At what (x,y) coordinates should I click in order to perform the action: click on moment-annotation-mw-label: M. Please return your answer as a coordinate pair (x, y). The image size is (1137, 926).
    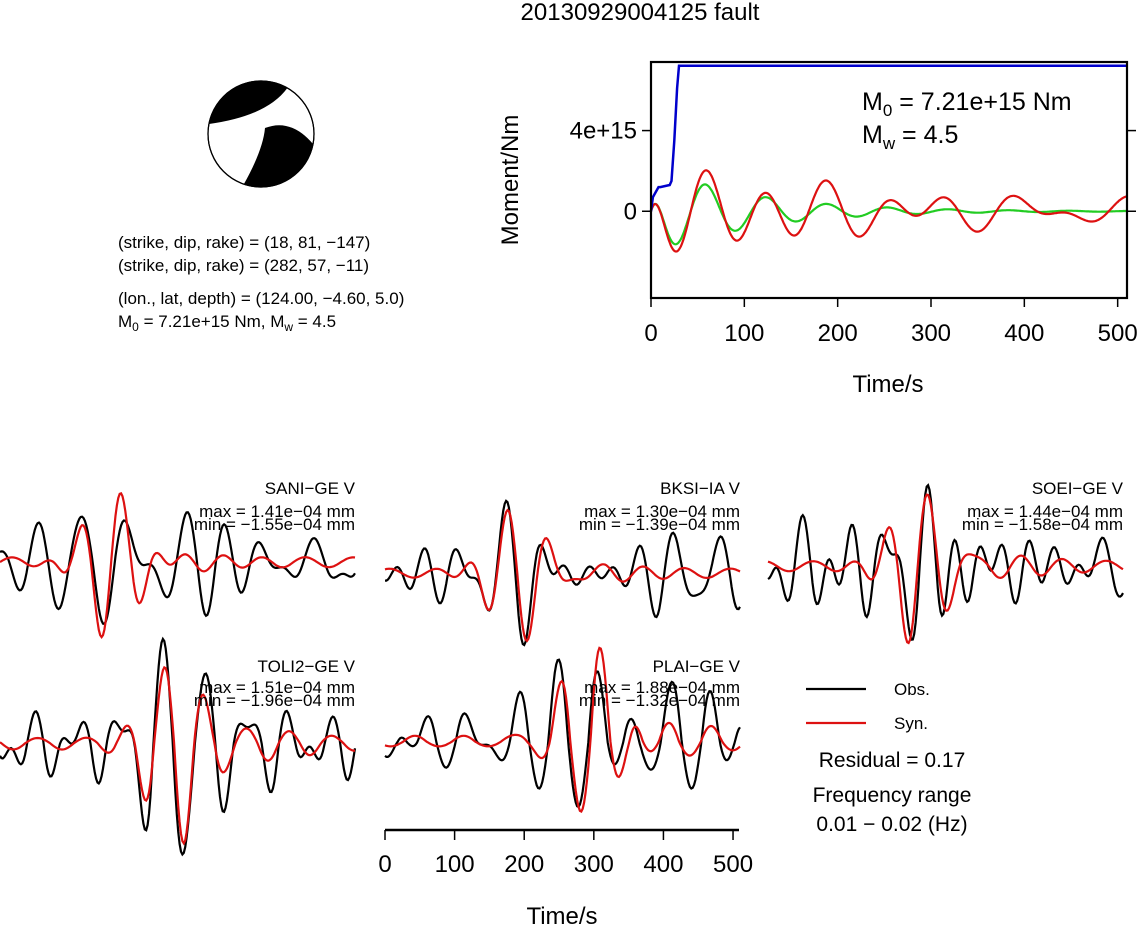
    Looking at the image, I should click on (872, 135).